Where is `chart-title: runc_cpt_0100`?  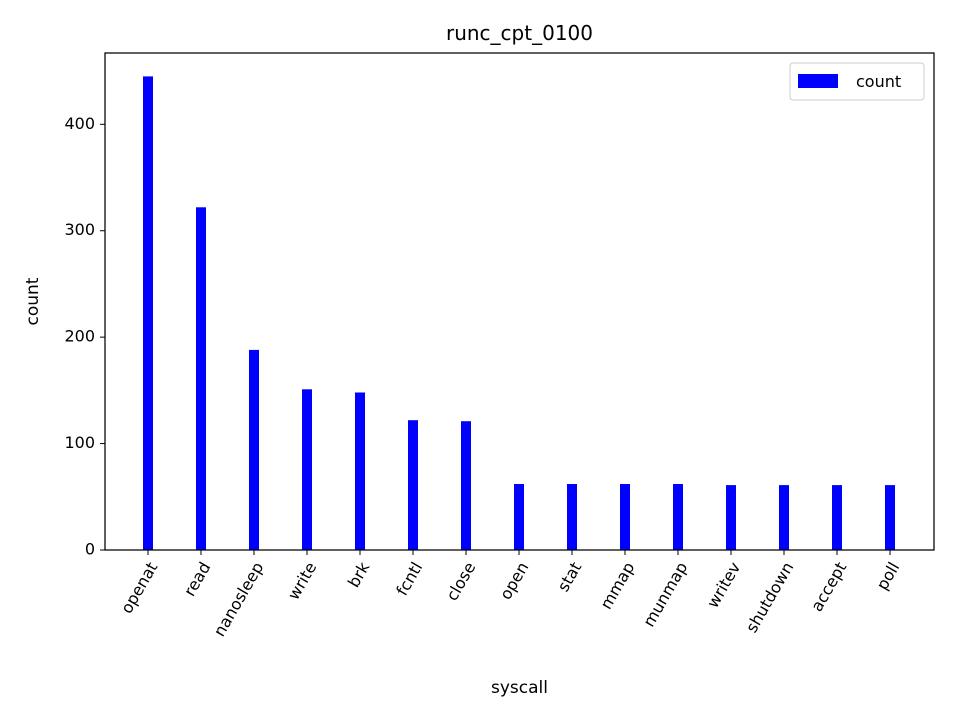 chart-title: runc_cpt_0100 is located at coordinates (519, 33).